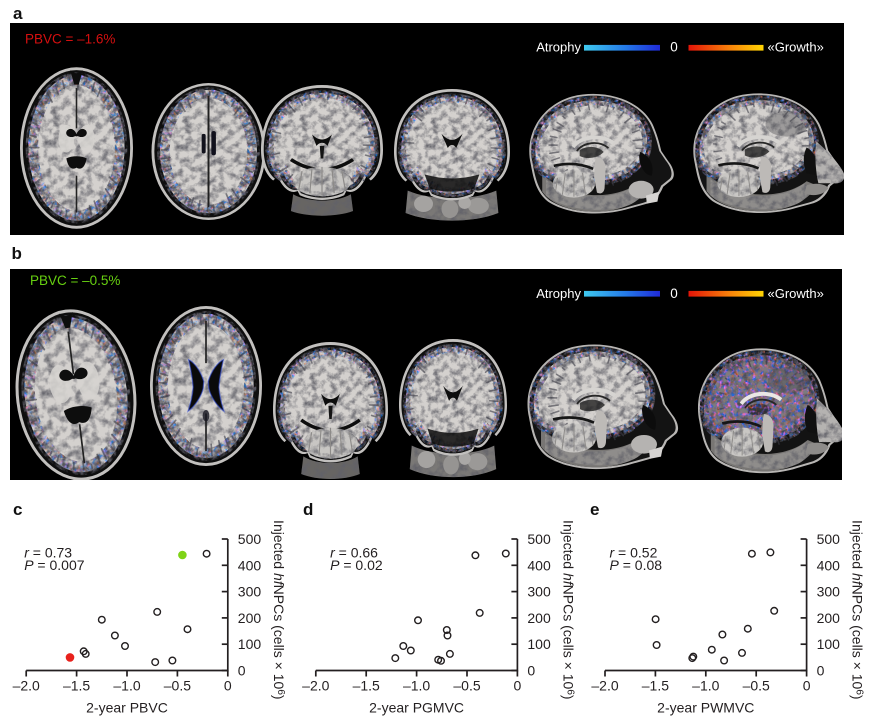  I want to click on svg-text: PBVC = –0.5%, so click(75, 280).